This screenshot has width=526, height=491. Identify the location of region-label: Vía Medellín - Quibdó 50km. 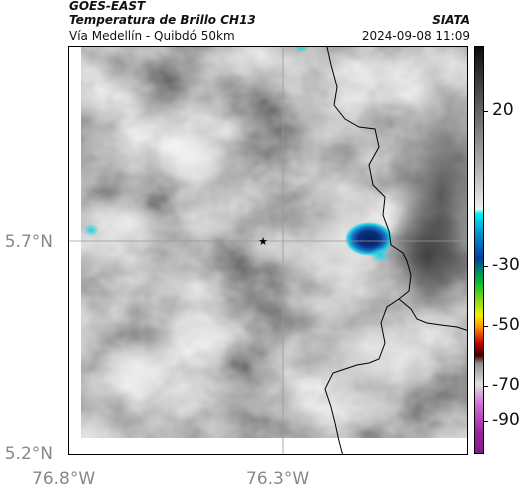
(152, 36).